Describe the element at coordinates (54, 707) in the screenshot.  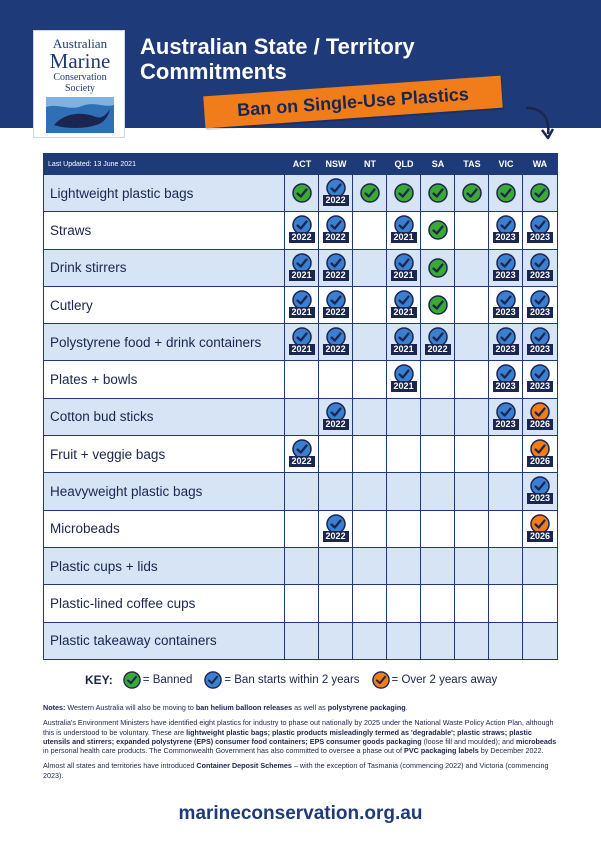
I see `notes-label: Notes:` at that location.